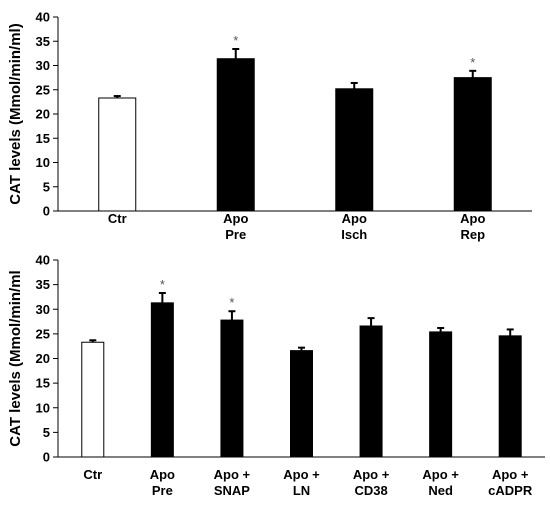 This screenshot has height=507, width=550. Describe the element at coordinates (15, 113) in the screenshot. I see `y-axis-title: CAT levels (Mmol/min/ml)` at that location.